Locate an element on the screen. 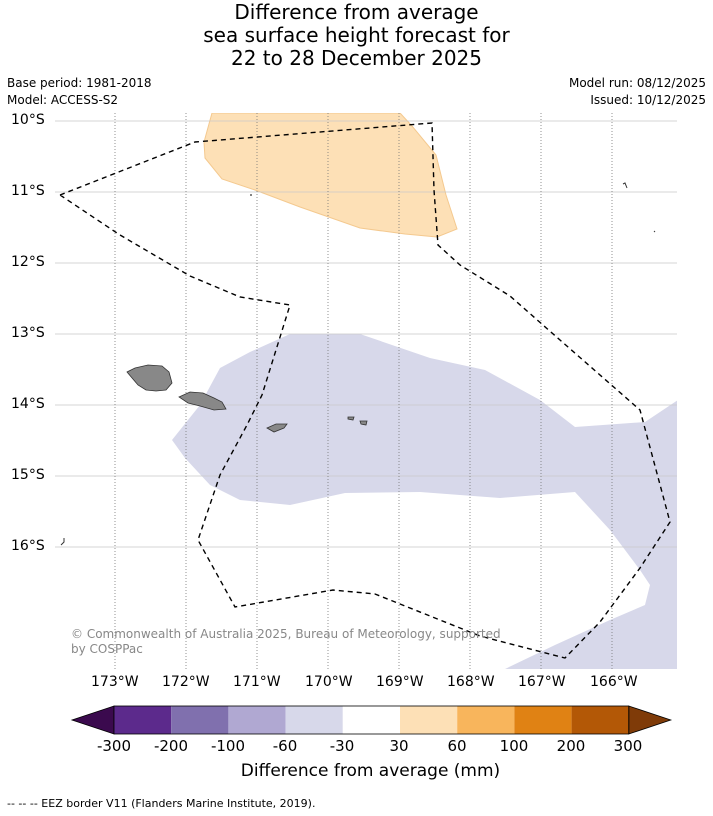 This screenshot has width=713, height=816. savaii-island is located at coordinates (149, 378).